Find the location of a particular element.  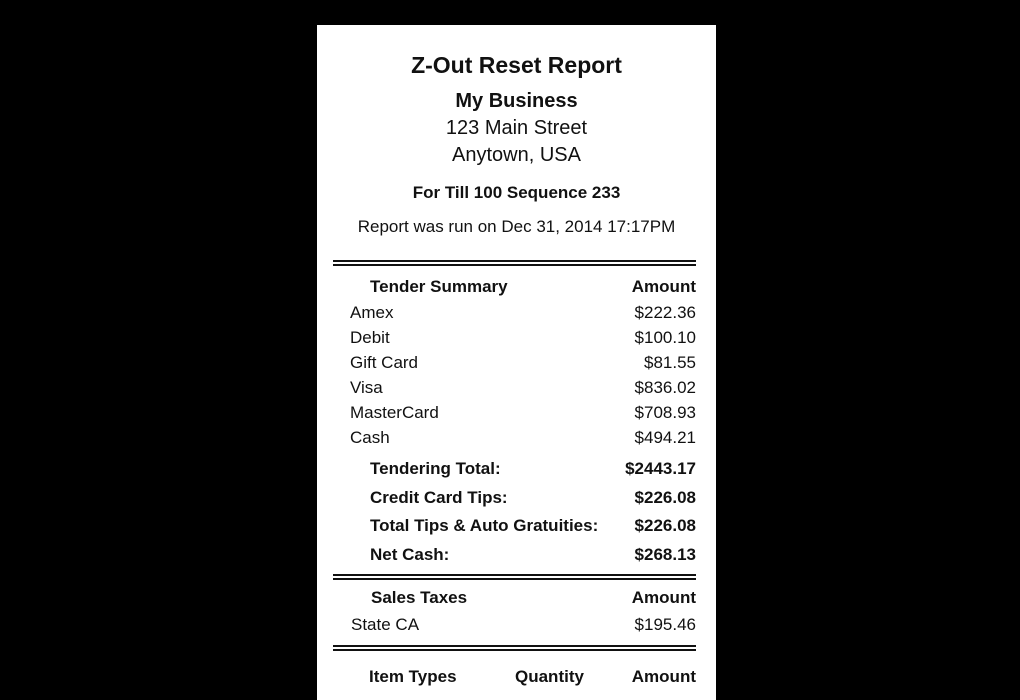

tender-amount: $708.93 is located at coordinates (665, 412).